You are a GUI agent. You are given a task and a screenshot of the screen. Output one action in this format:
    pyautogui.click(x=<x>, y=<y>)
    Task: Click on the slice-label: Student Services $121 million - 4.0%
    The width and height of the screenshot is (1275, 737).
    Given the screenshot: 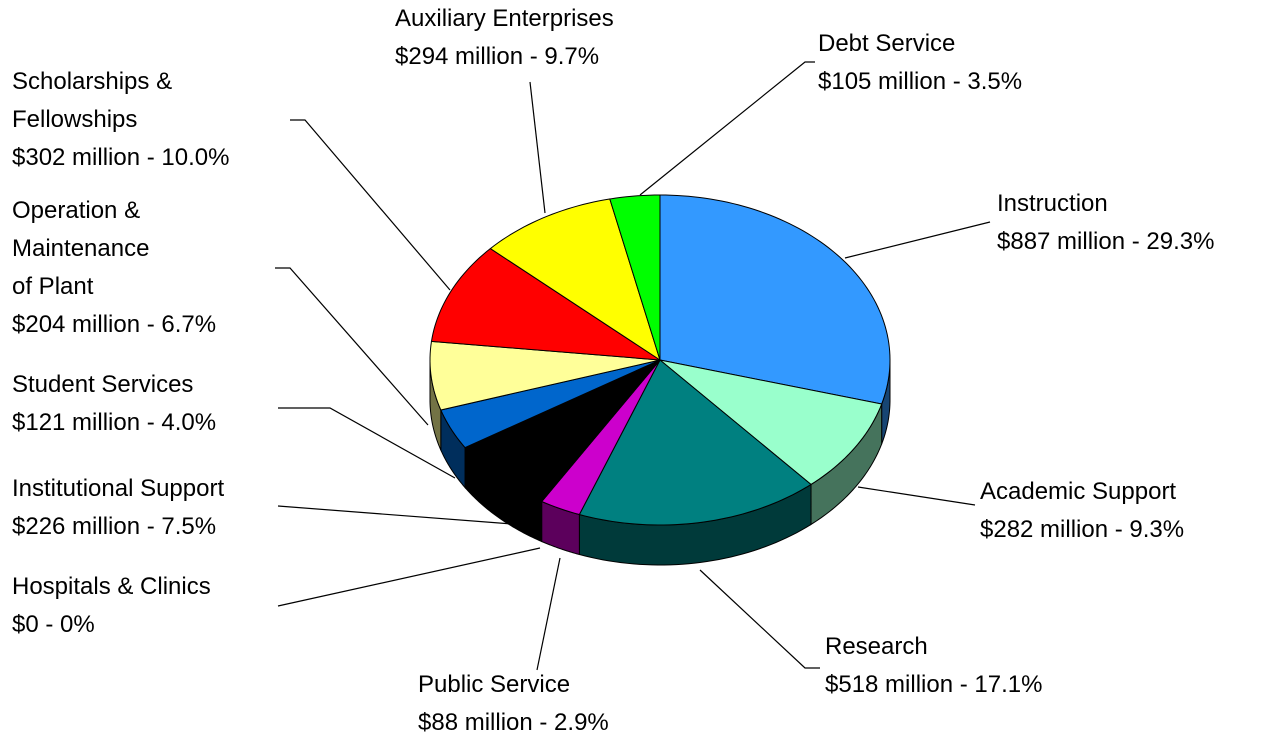 What is the action you would take?
    pyautogui.click(x=114, y=403)
    